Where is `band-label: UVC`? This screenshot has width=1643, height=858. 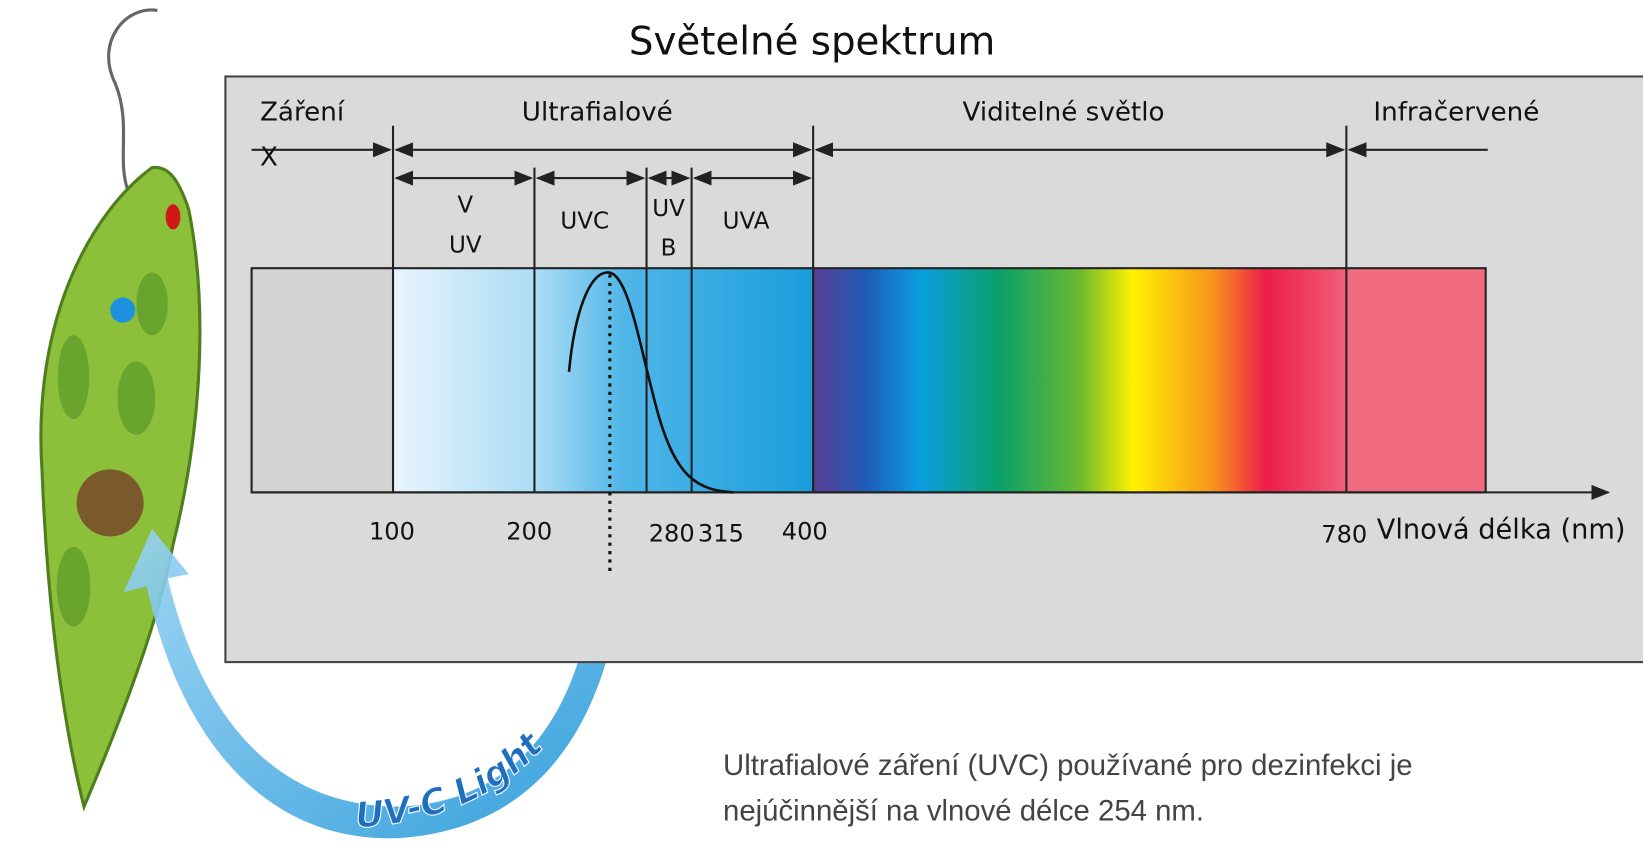 band-label: UVC is located at coordinates (584, 221).